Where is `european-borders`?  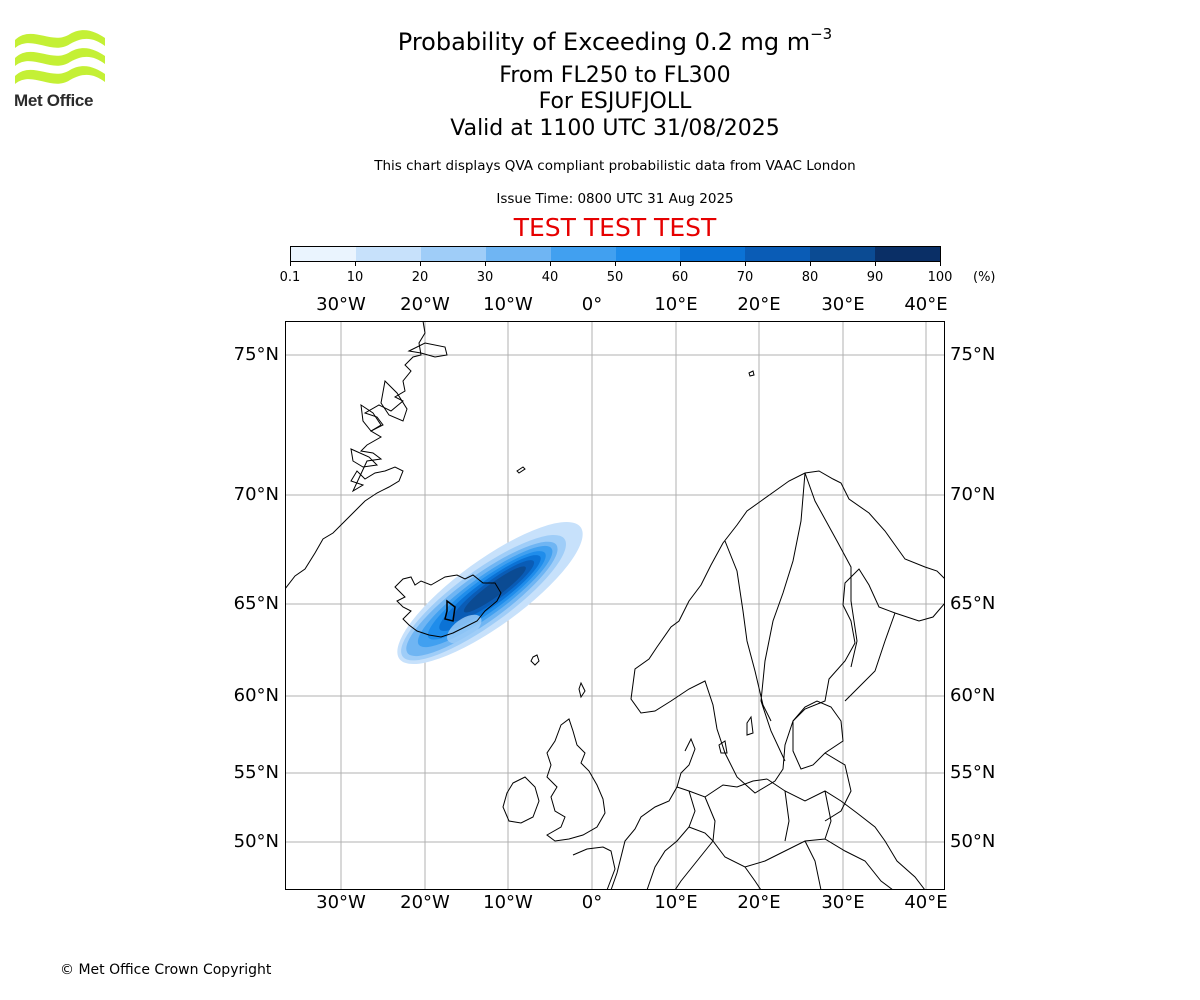
european-borders is located at coordinates (800, 834).